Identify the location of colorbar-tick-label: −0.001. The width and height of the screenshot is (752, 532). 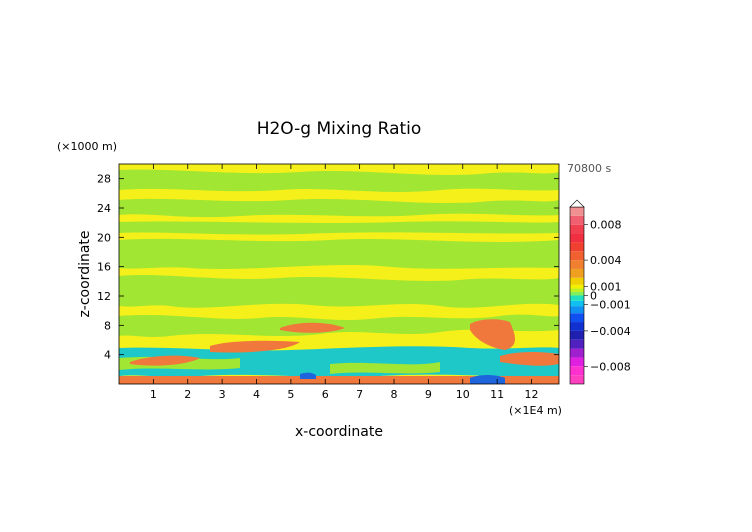
(610, 304).